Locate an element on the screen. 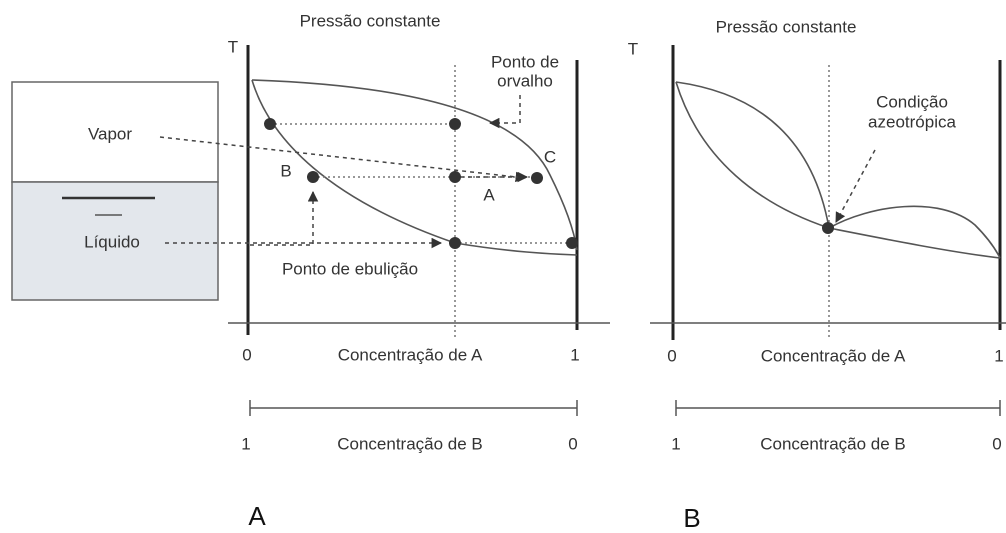  point-label: A is located at coordinates (489, 194).